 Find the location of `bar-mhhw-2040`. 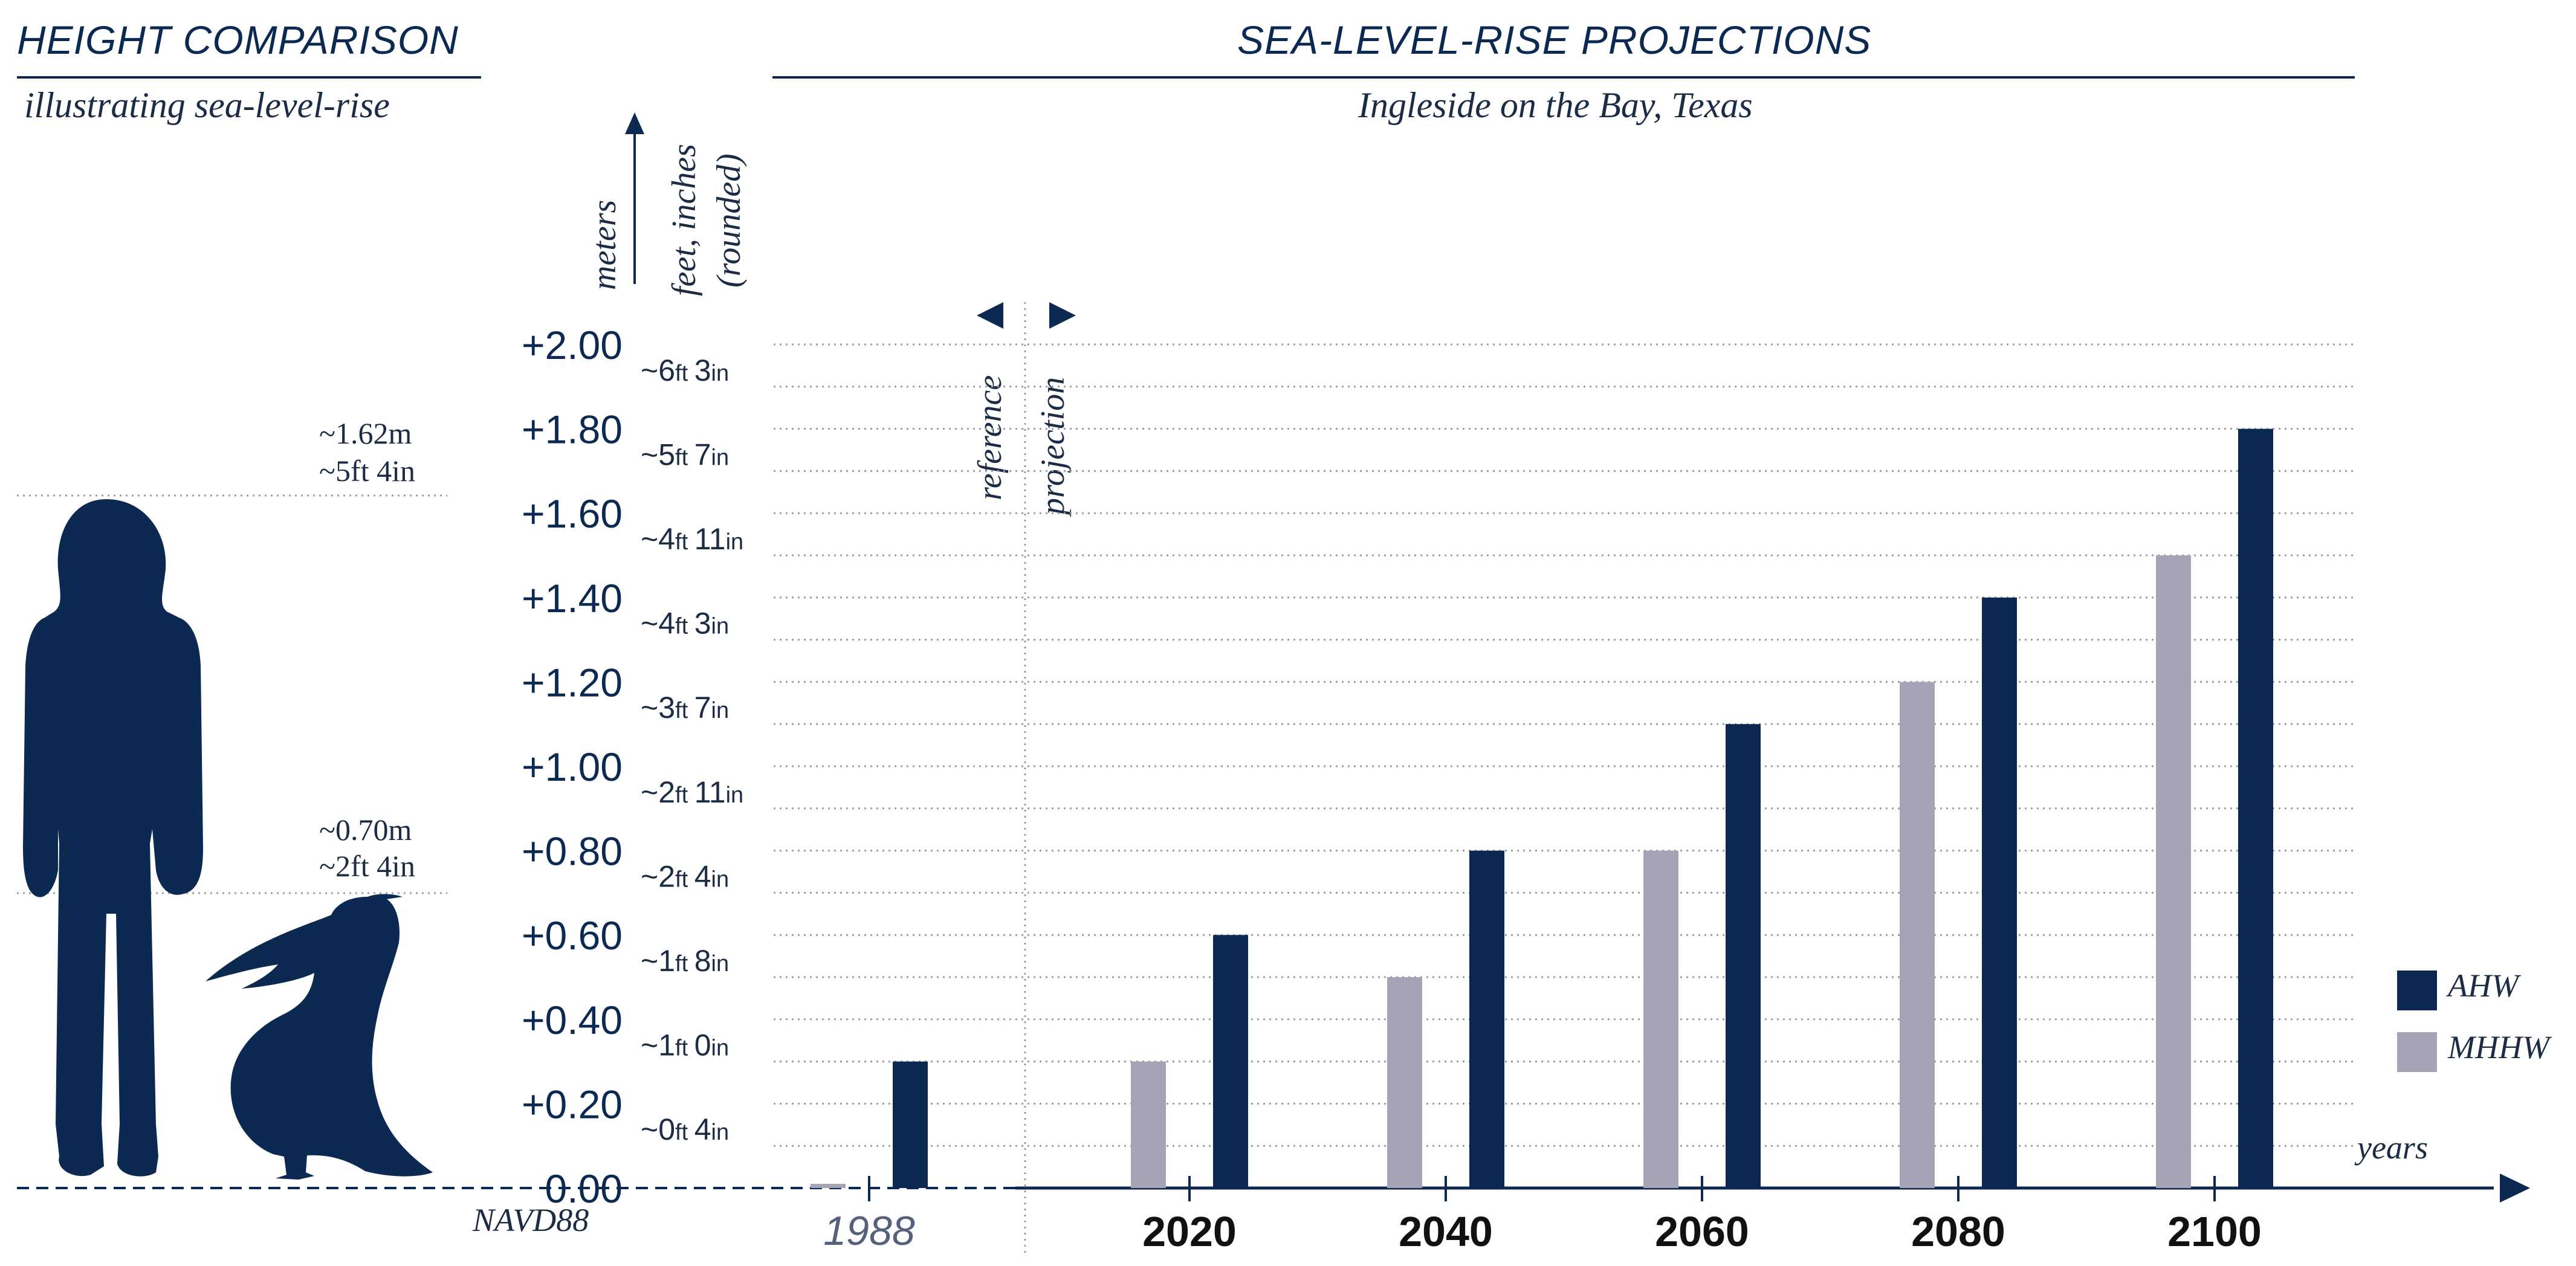

bar-mhhw-2040 is located at coordinates (1404, 1082).